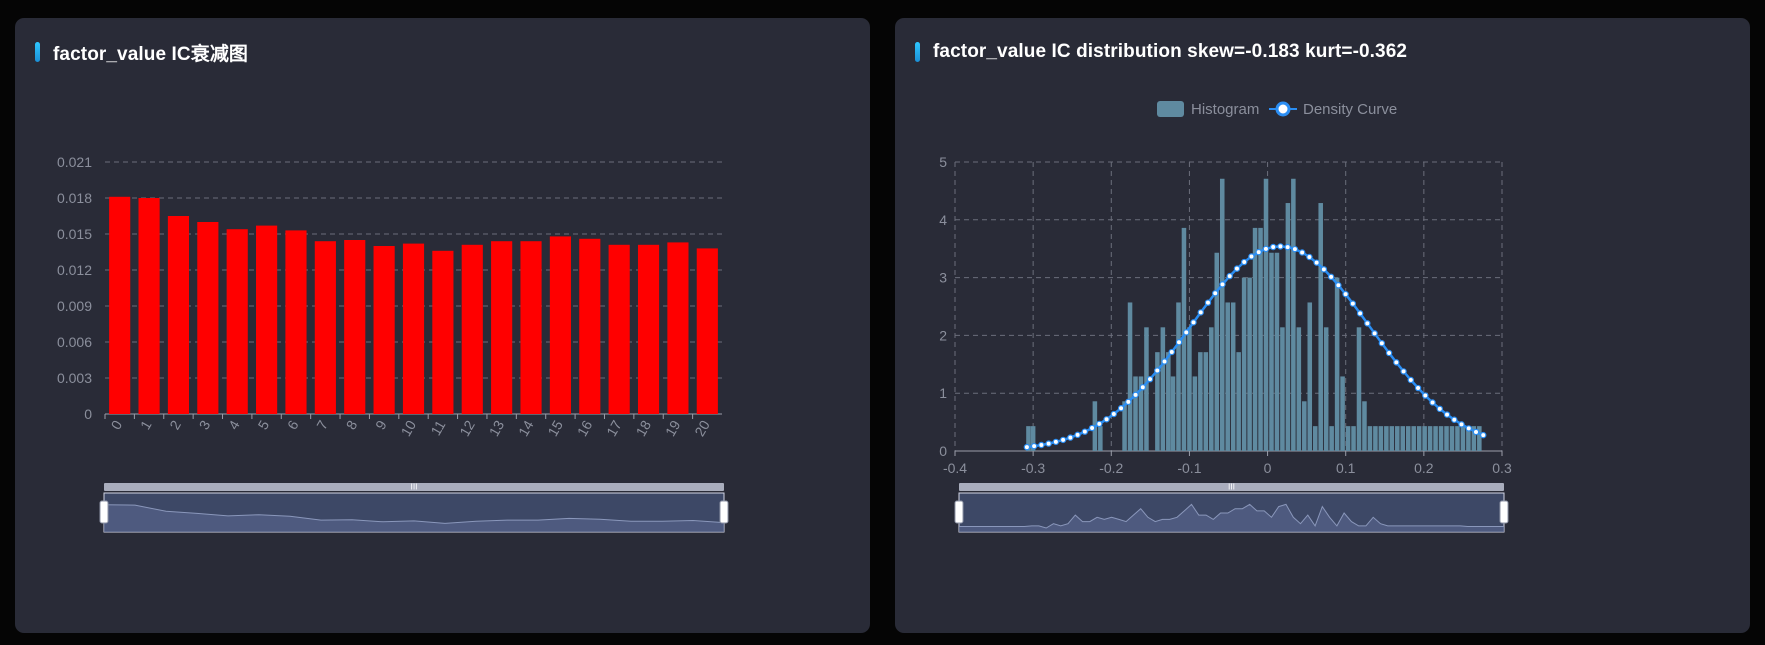 The height and width of the screenshot is (645, 1765). I want to click on x-tick-label: -0.1, so click(1189, 468).